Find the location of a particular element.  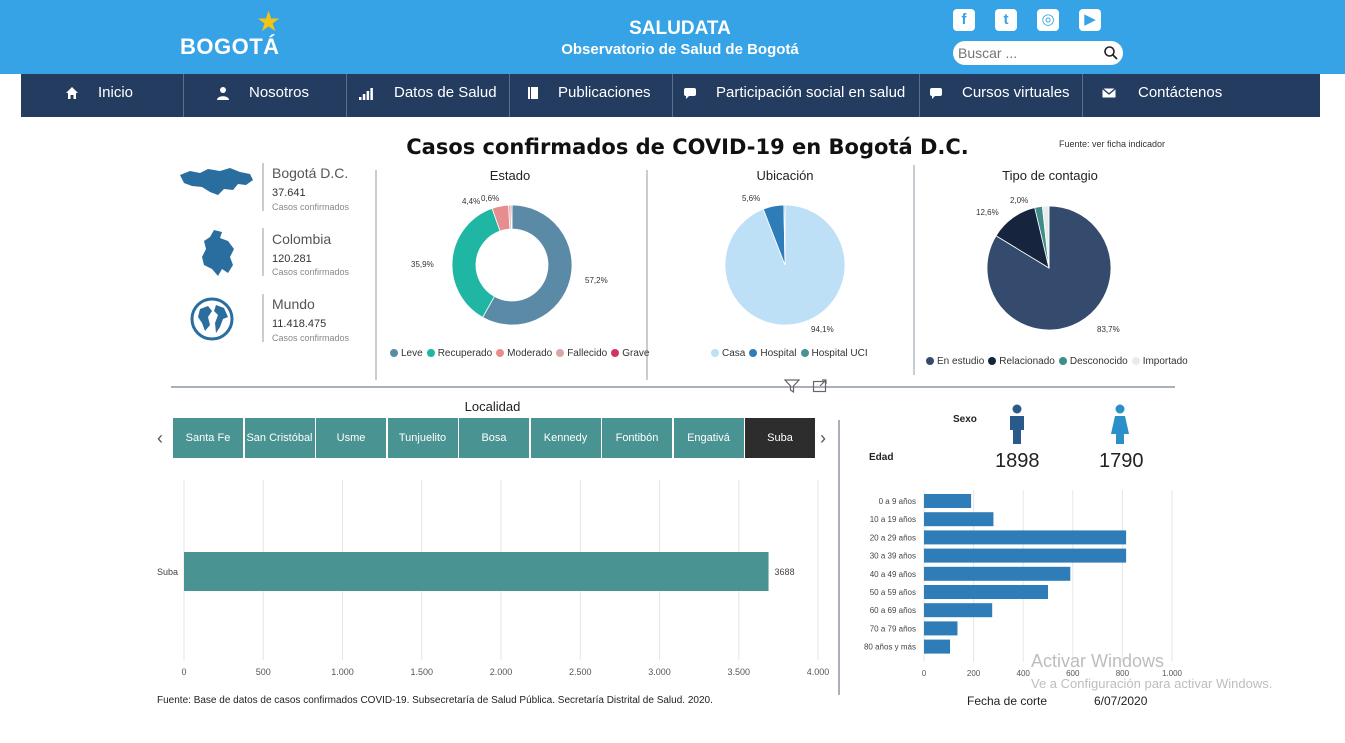

search-icon is located at coordinates (1111, 53).